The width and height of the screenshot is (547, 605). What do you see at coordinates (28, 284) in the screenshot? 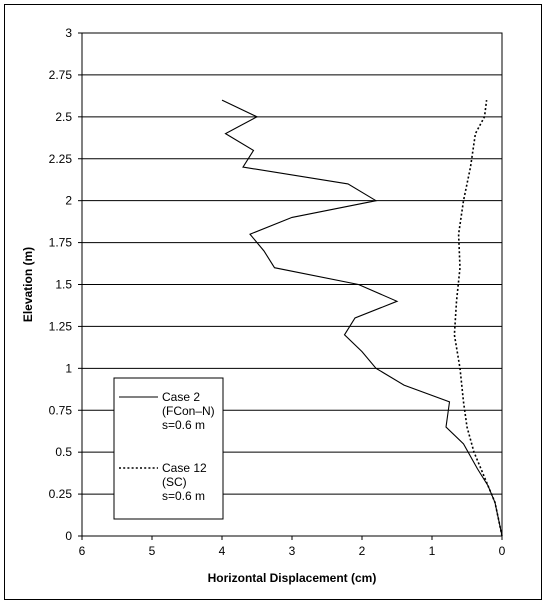
I see `y-axis-title: Elevation (m)` at bounding box center [28, 284].